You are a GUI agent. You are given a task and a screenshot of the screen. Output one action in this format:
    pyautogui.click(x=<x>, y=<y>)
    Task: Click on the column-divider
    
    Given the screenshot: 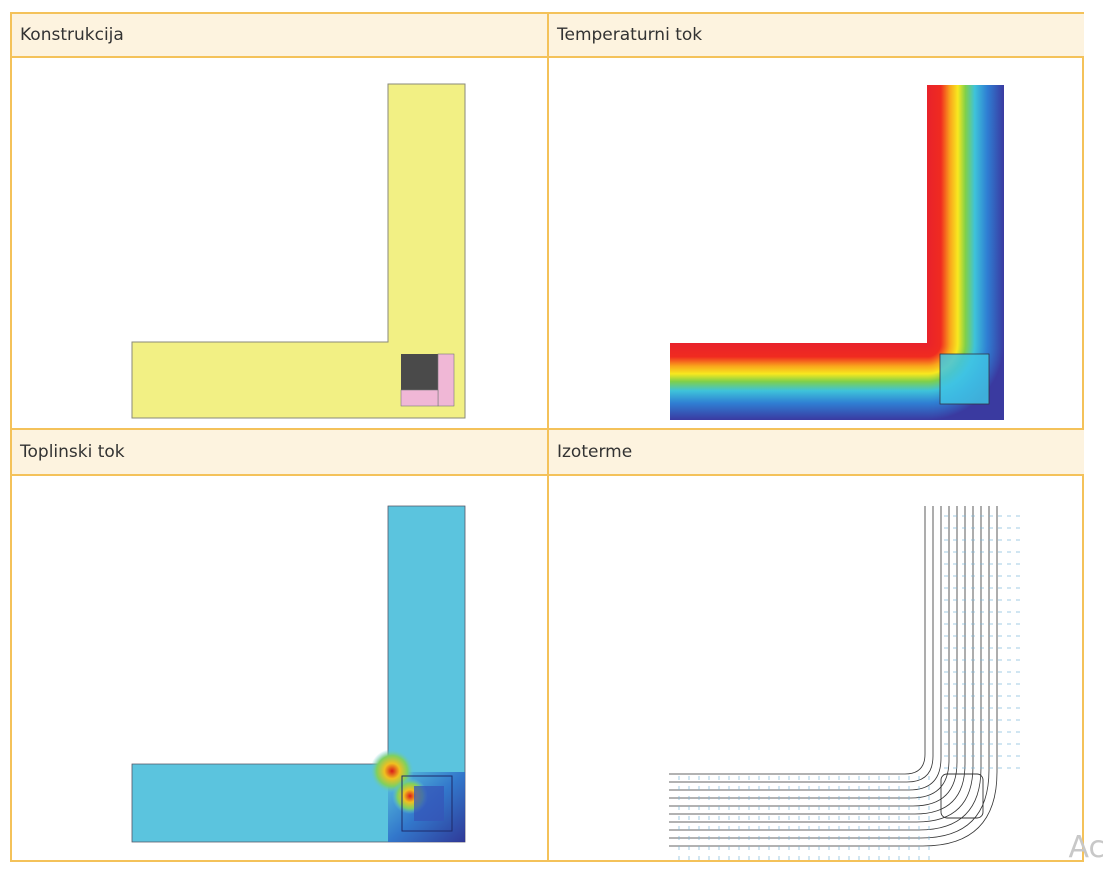 What is the action you would take?
    pyautogui.click(x=548, y=437)
    